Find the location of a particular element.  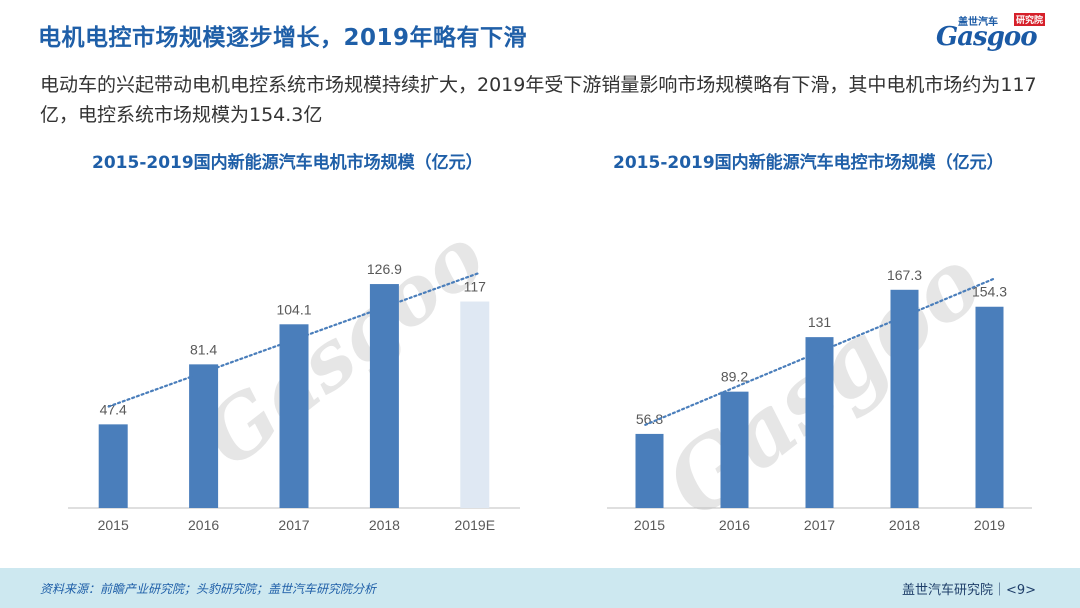

footer-bar: 资料来源：前瞻产业研究院；头豹研究院；盖世汽车研究院分析 盖世汽车研究院｜<9> is located at coordinates (540, 588).